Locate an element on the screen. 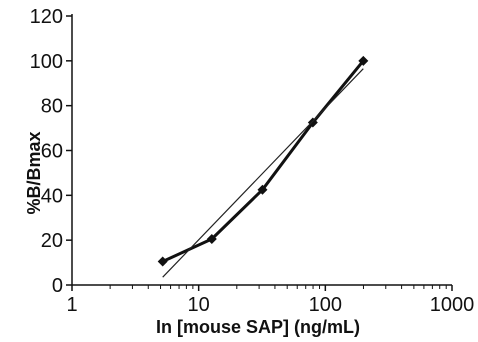  x-axis-title: In [mouse SAP] (ng/mL) is located at coordinates (258, 327).